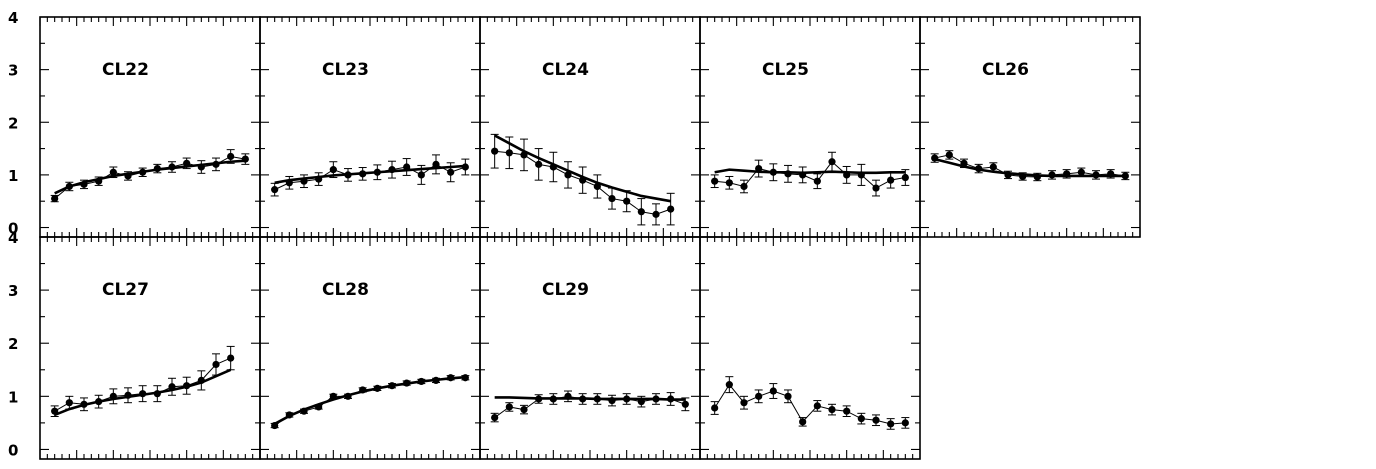  I want to click on panel-unlabeled, so click(810, 348).